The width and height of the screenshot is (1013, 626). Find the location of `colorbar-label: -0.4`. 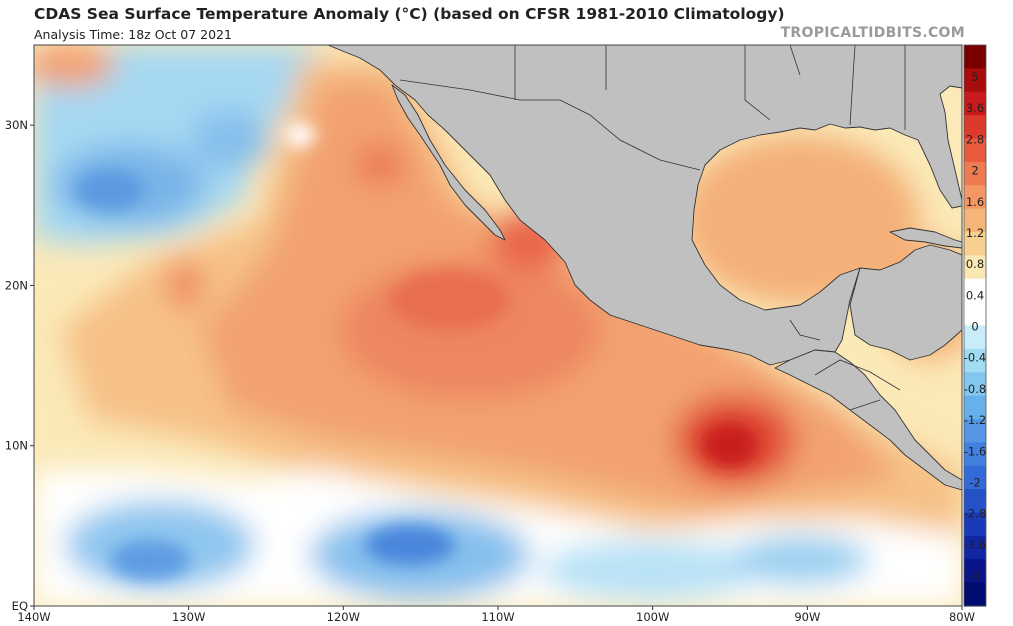

colorbar-label: -0.4 is located at coordinates (975, 358).